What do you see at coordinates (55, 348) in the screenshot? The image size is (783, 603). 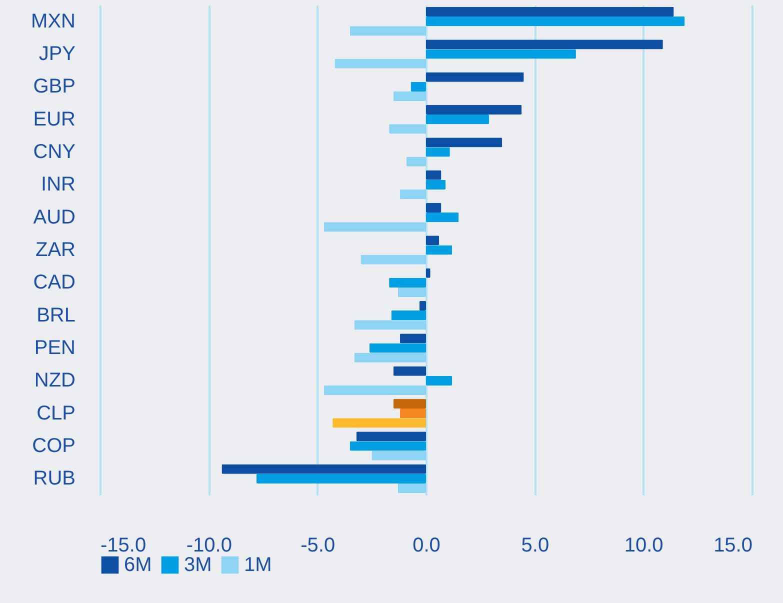 I see `y-tick-label: PEN` at bounding box center [55, 348].